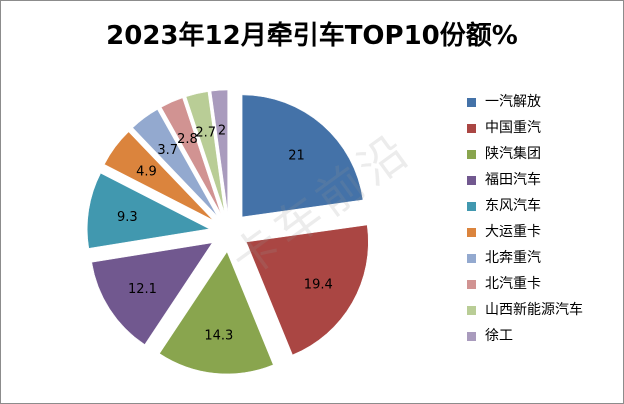 Image resolution: width=624 pixels, height=404 pixels. What do you see at coordinates (513, 258) in the screenshot?
I see `legend-label: 北奔重汽` at bounding box center [513, 258].